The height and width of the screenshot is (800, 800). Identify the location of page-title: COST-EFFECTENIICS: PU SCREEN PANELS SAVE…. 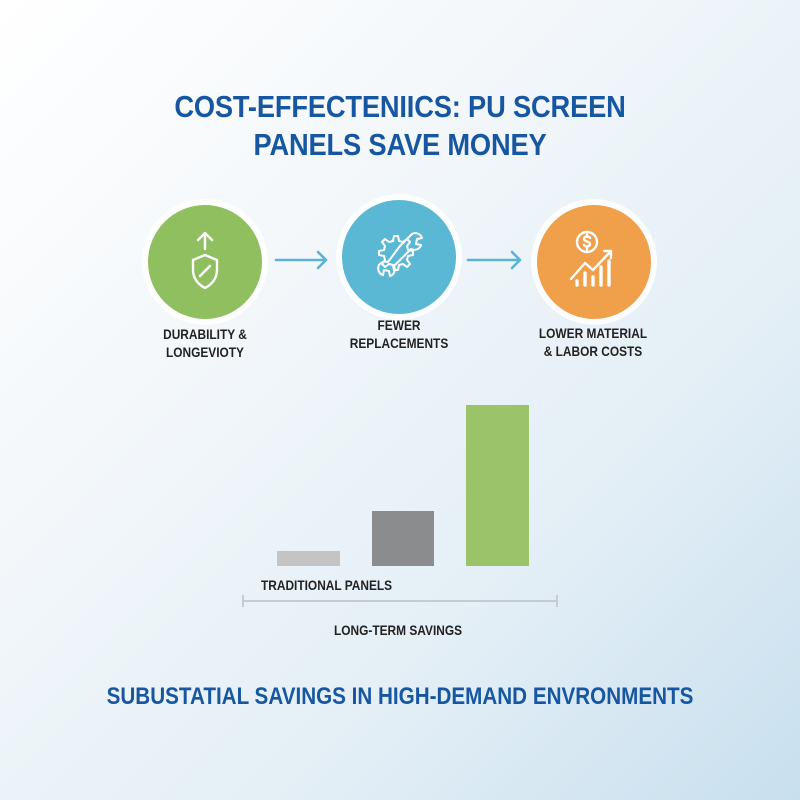
(400, 126).